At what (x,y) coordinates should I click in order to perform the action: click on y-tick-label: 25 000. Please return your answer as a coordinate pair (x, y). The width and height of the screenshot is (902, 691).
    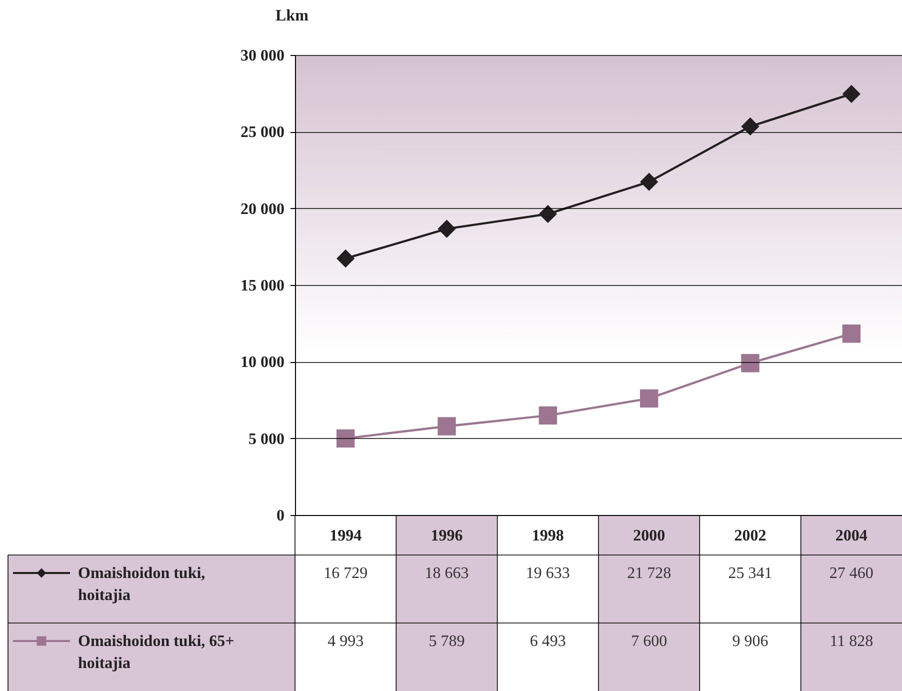
    Looking at the image, I should click on (262, 133).